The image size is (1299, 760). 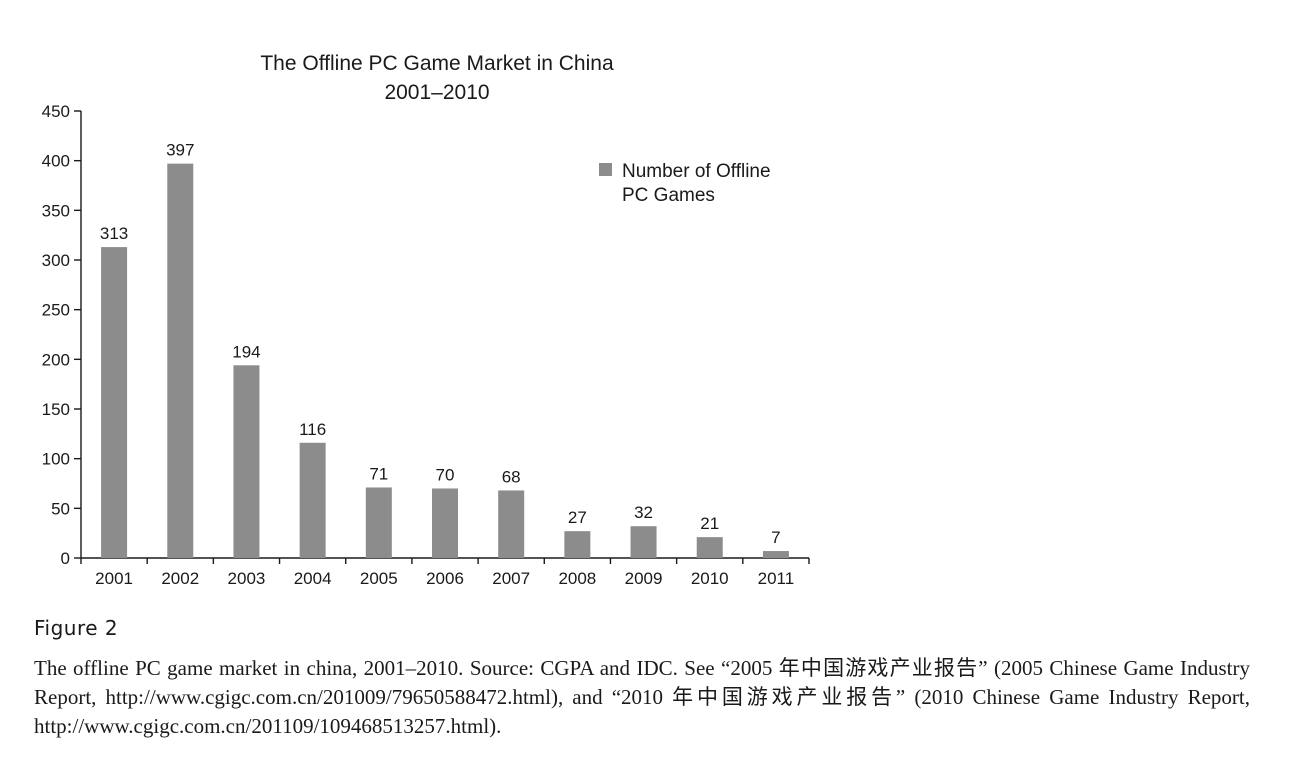 I want to click on data-label: 194, so click(x=246, y=351).